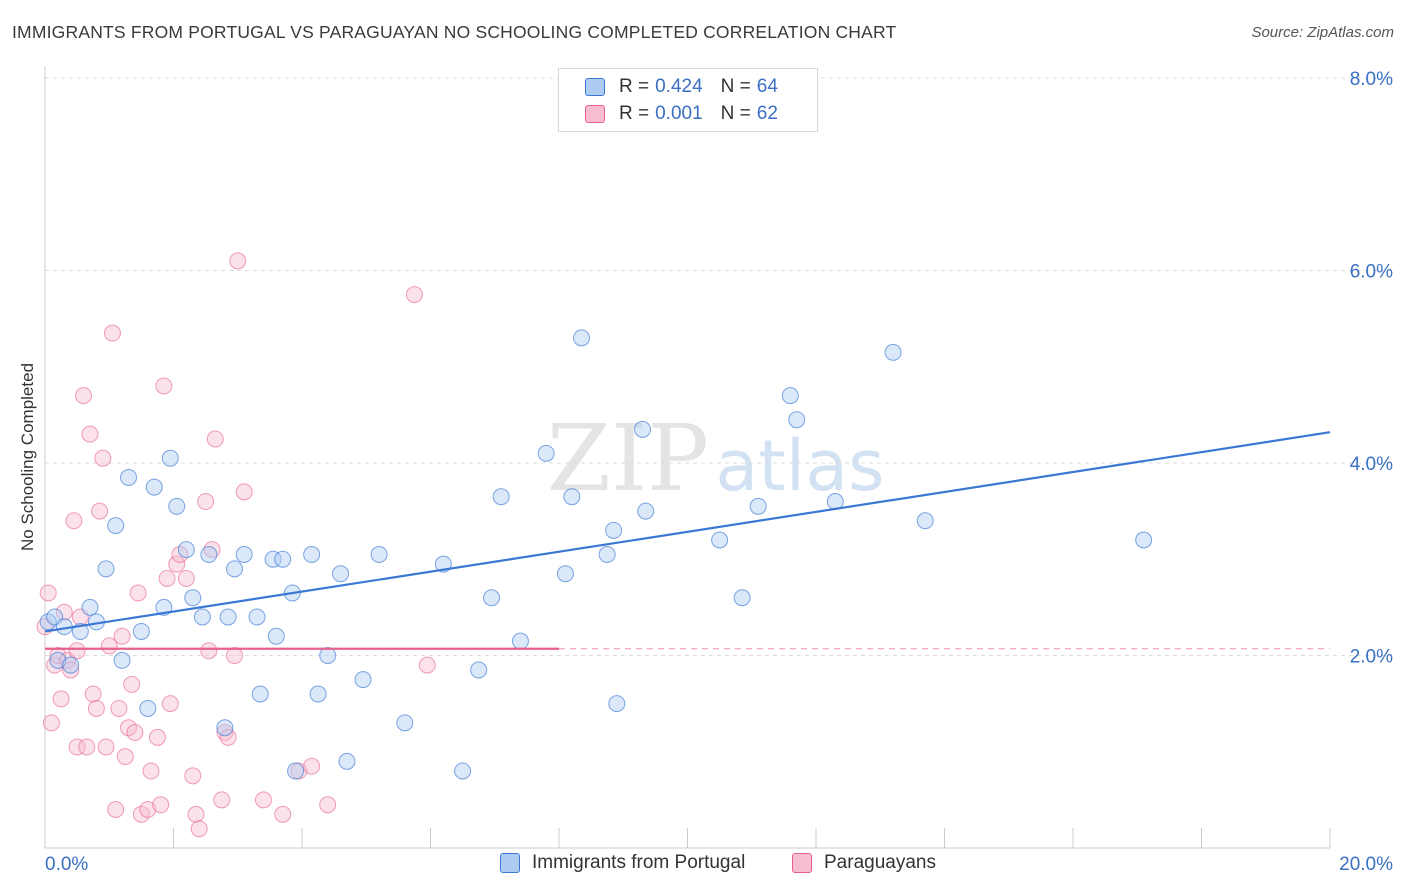 This screenshot has height=892, width=1406. Describe the element at coordinates (880, 862) in the screenshot. I see `series-name-paraguayans: Paraguayans` at that location.